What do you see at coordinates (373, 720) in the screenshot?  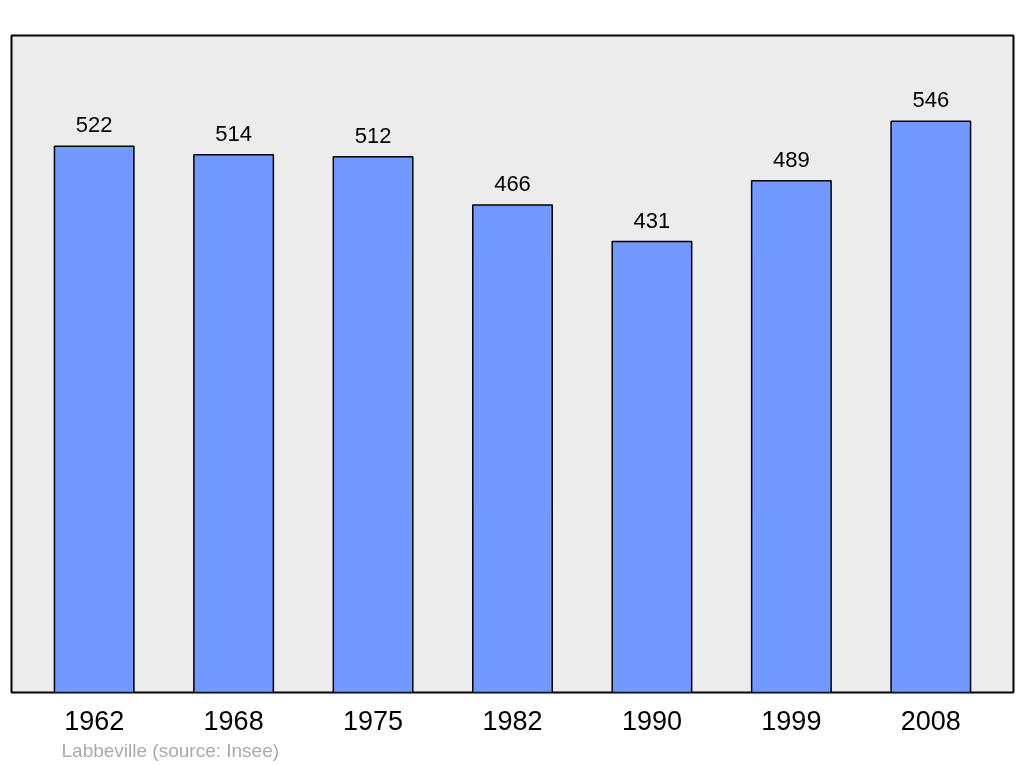 I see `x-tick-label: 1975` at bounding box center [373, 720].